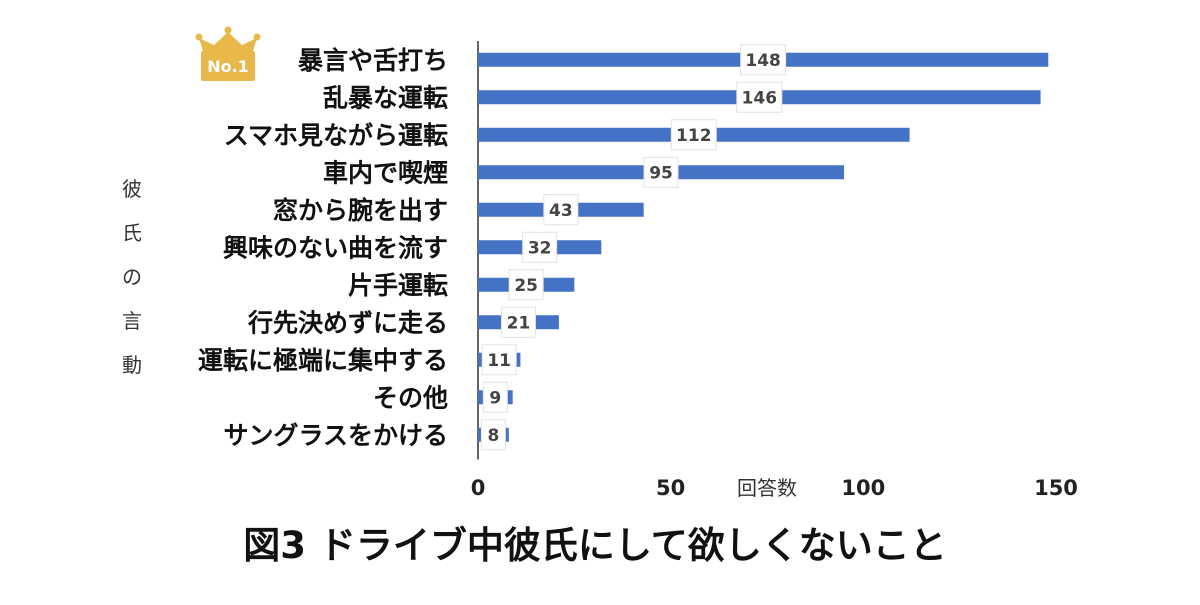 The image size is (1200, 605). I want to click on data-label: 112, so click(694, 136).